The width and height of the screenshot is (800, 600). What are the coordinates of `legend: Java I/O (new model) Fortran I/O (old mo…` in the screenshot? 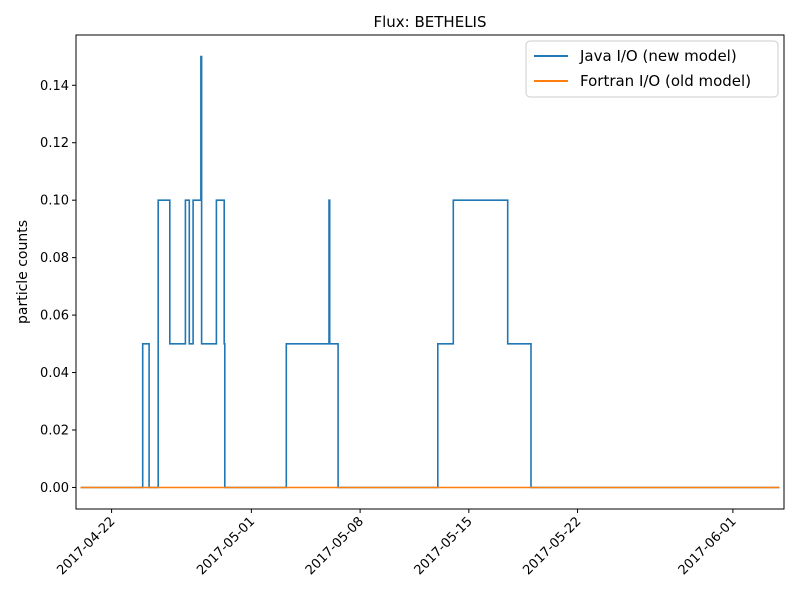 It's located at (652, 69).